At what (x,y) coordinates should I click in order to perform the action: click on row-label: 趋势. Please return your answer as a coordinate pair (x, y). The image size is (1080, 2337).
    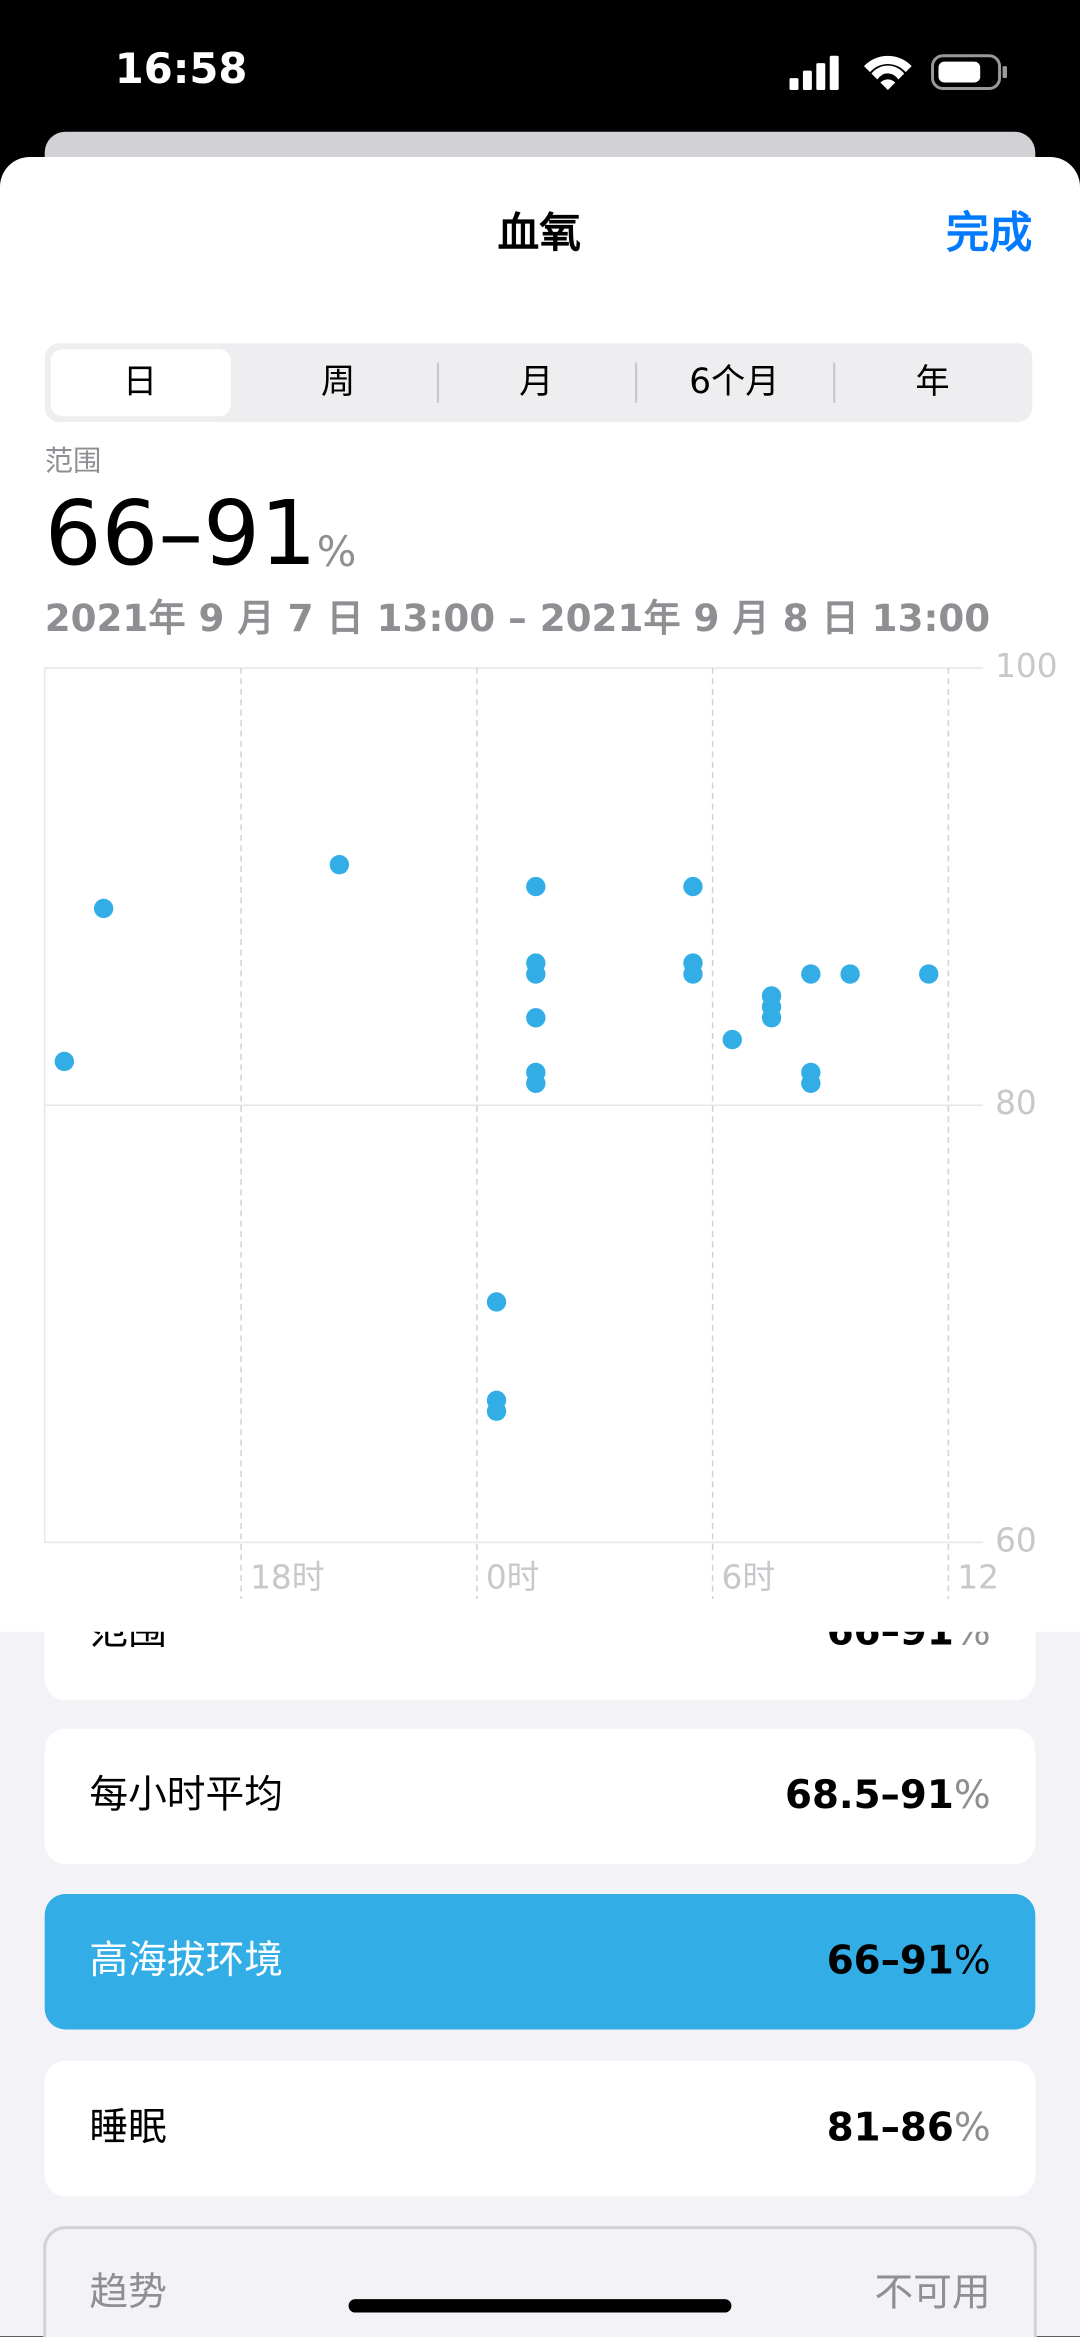
    Looking at the image, I should click on (127, 2292).